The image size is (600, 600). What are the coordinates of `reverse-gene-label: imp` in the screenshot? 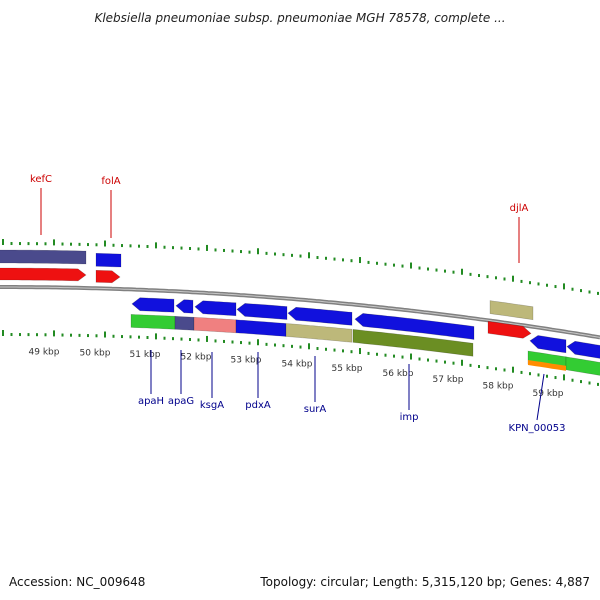 It's located at (409, 417).